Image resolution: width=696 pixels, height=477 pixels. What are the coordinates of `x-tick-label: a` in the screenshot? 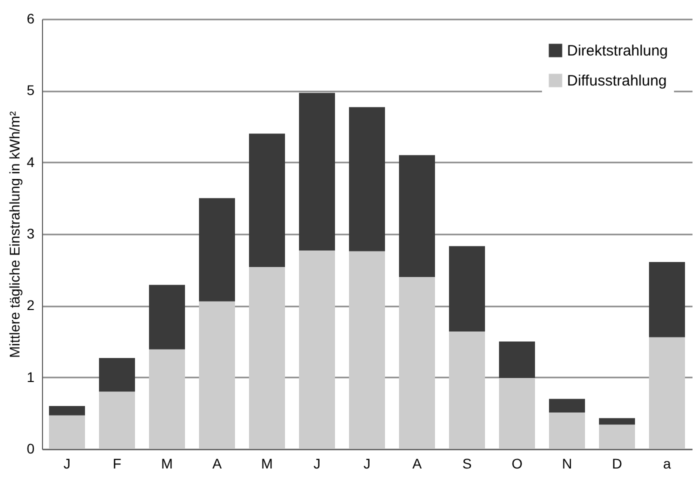 It's located at (667, 464).